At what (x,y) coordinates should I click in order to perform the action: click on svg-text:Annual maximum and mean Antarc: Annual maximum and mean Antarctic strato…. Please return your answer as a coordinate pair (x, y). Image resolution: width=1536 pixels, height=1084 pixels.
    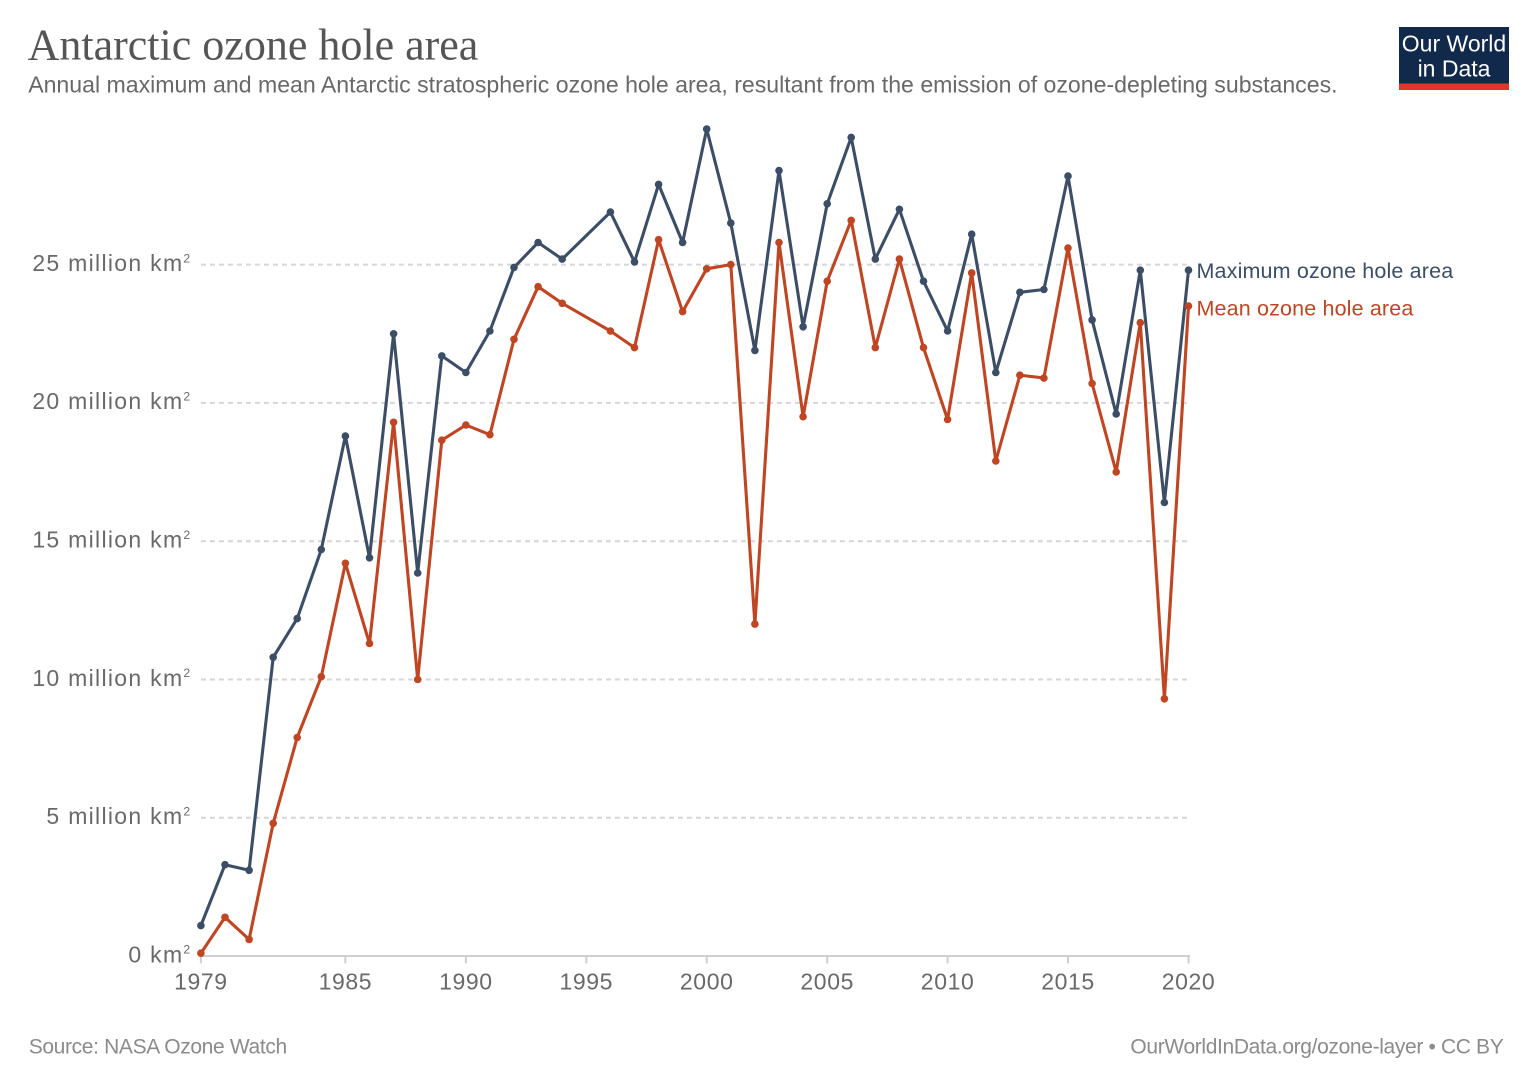
    Looking at the image, I should click on (682, 85).